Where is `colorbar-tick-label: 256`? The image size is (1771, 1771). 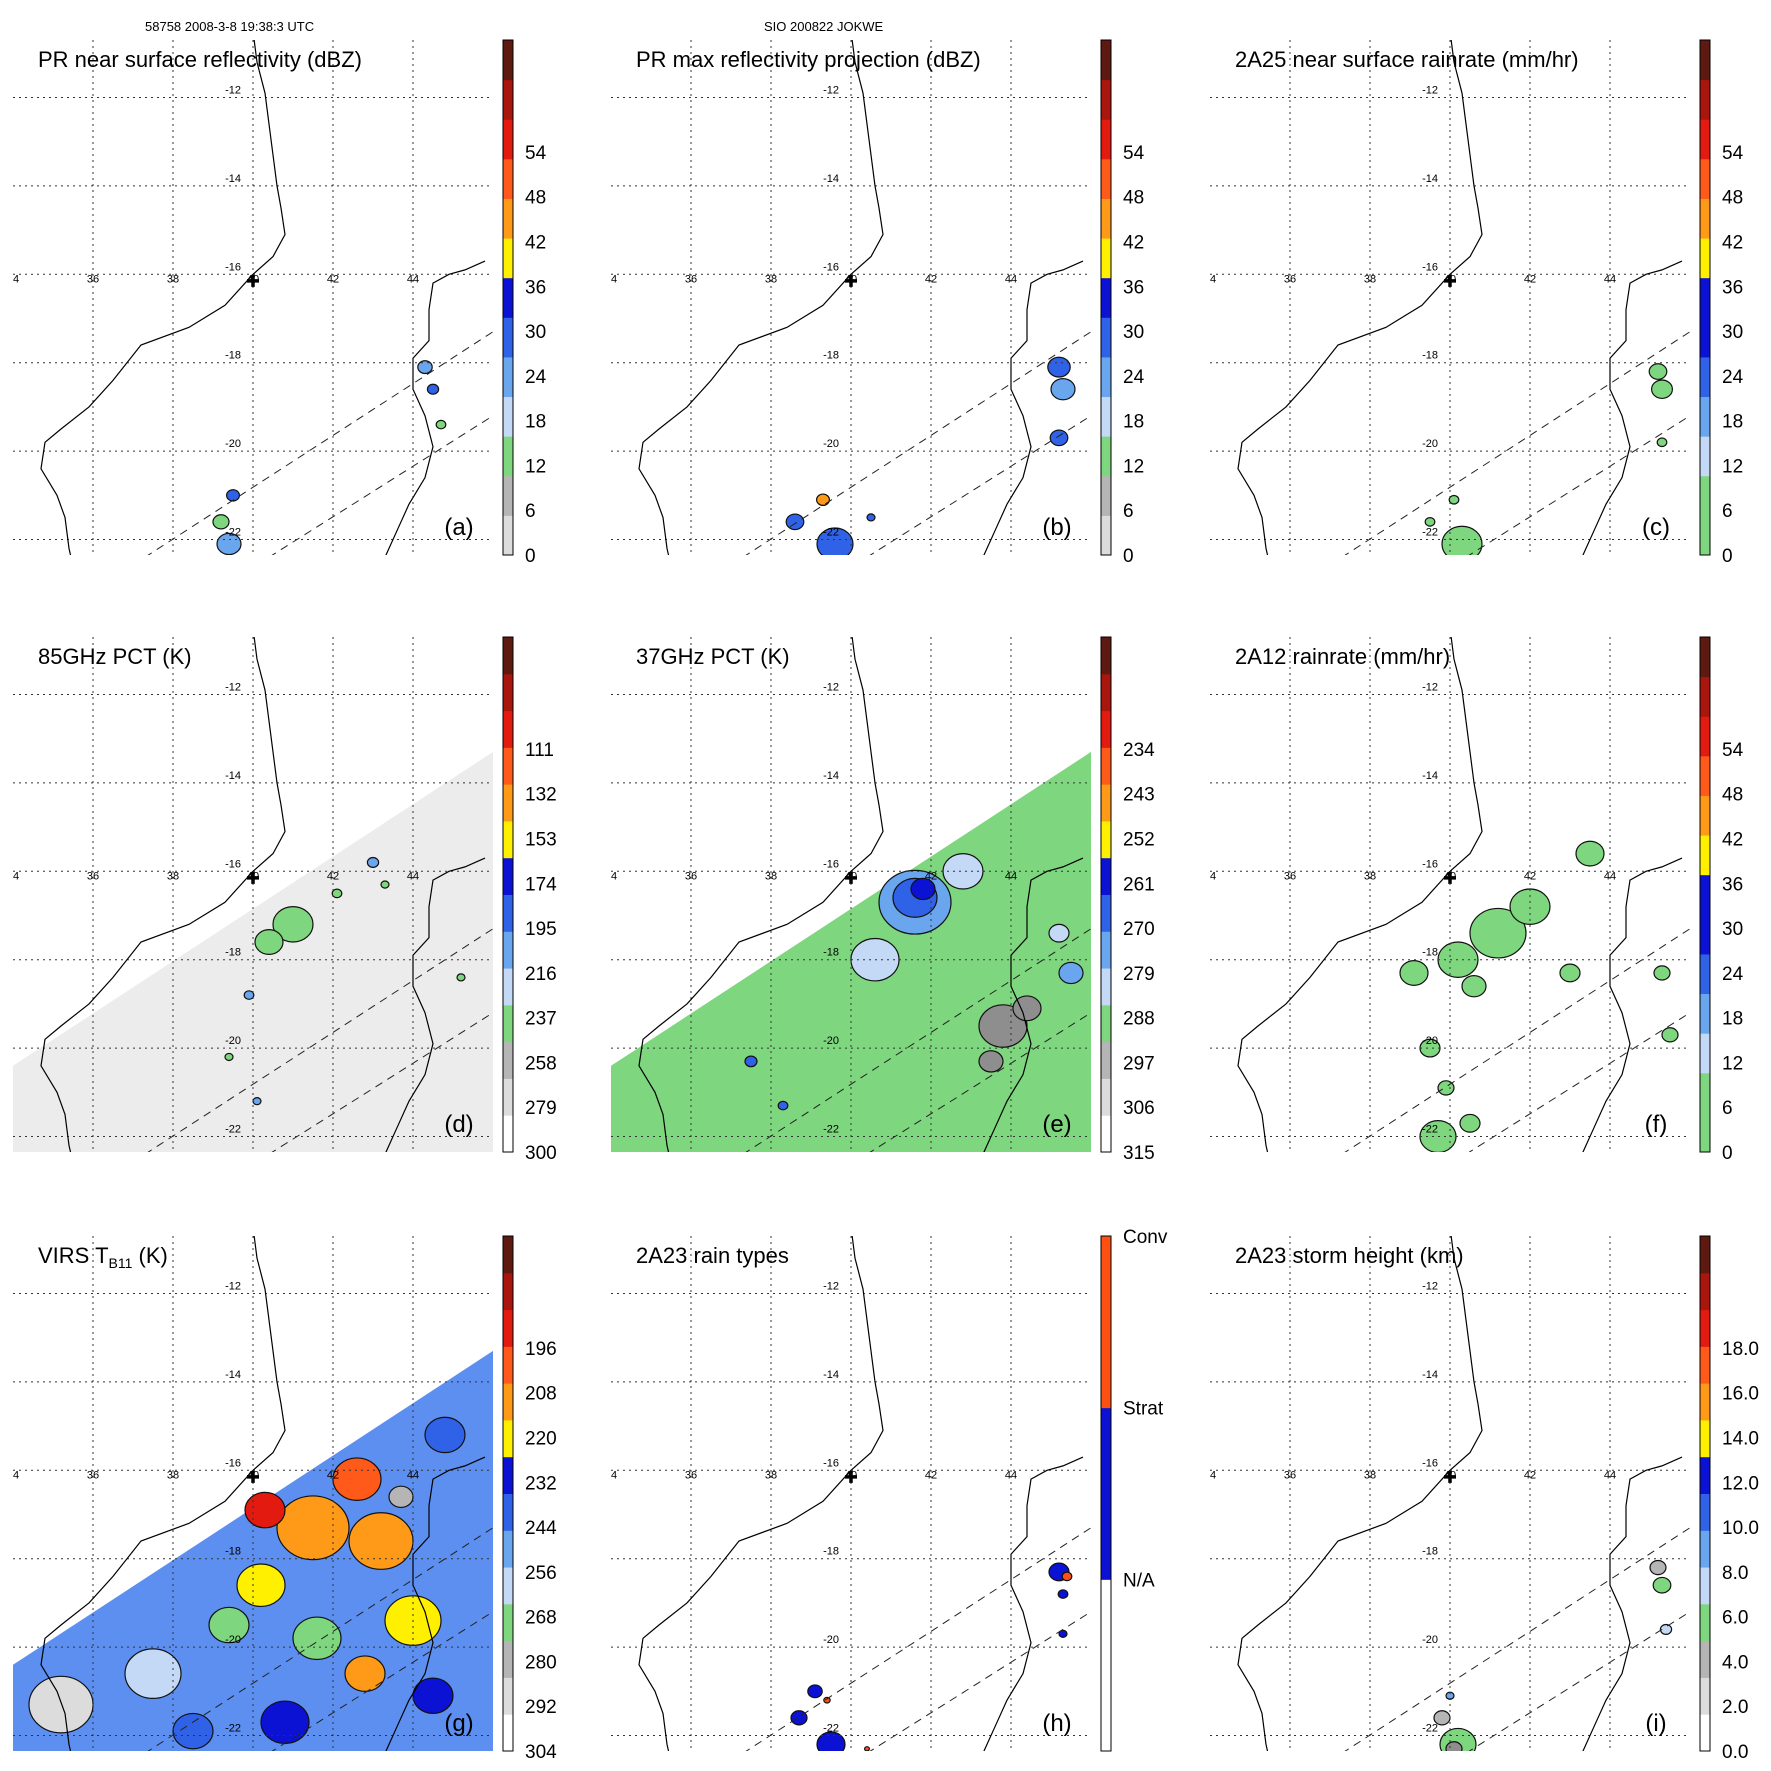
colorbar-tick-label: 256 is located at coordinates (541, 1573).